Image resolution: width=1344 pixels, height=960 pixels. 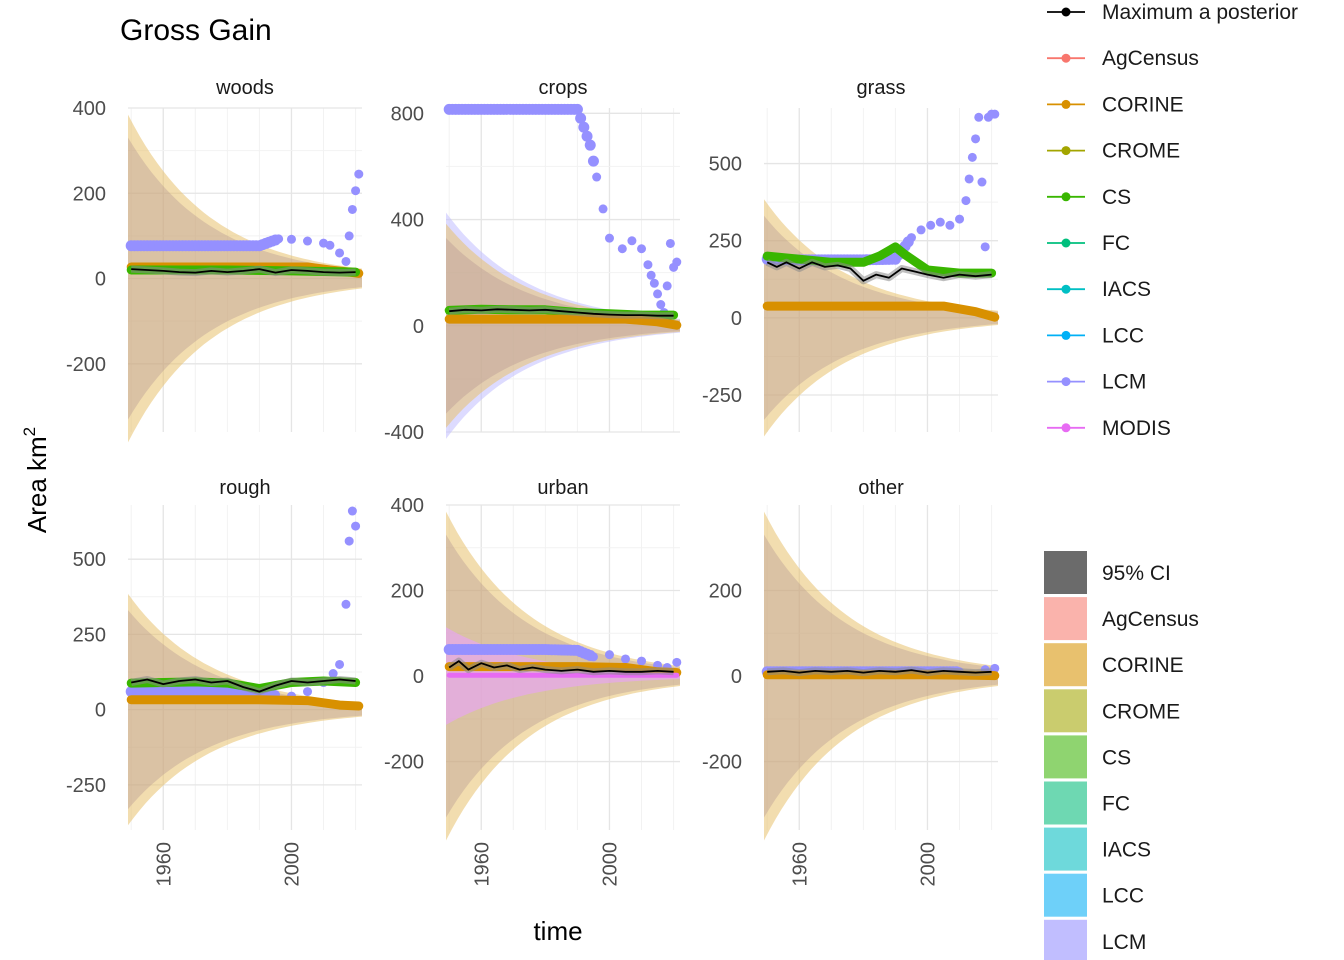 I want to click on line-legend-item-cs: CS, so click(x=1089, y=197).